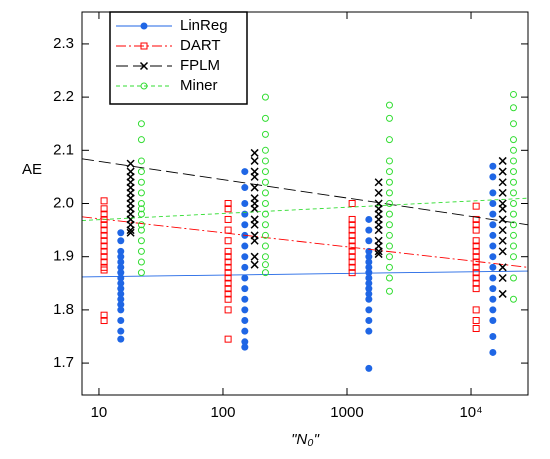 This screenshot has height=459, width=550. Describe the element at coordinates (32, 169) in the screenshot. I see `y-axis-label: AE` at that location.